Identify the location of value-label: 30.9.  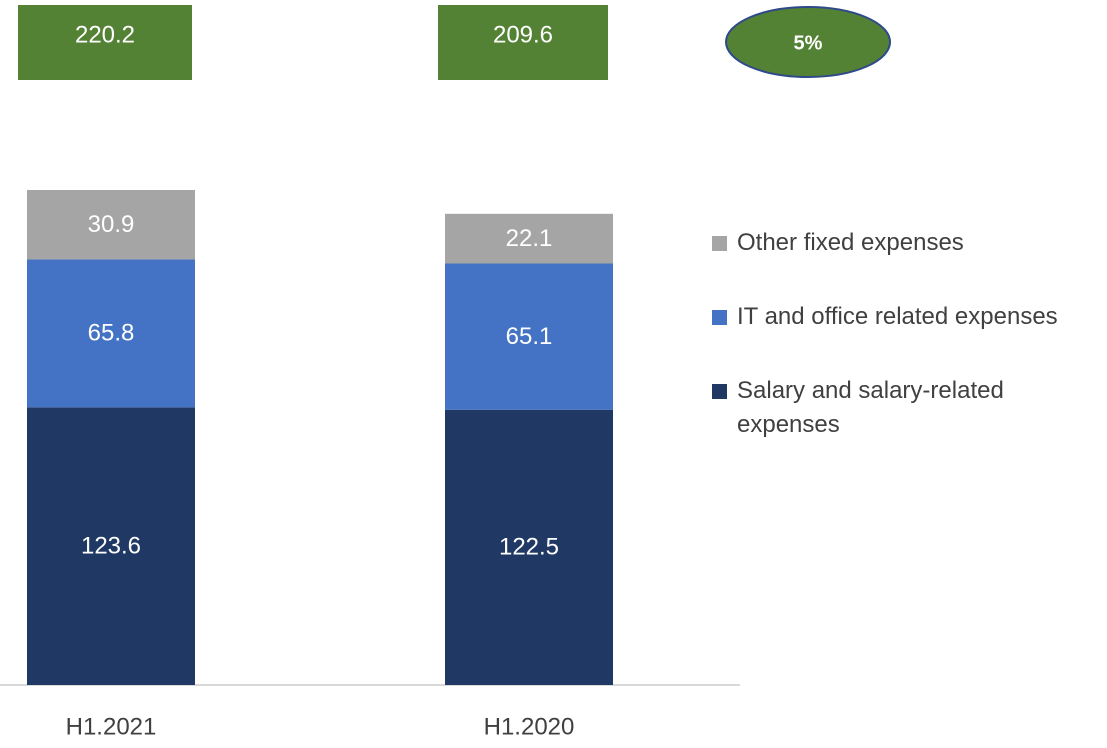
(111, 224).